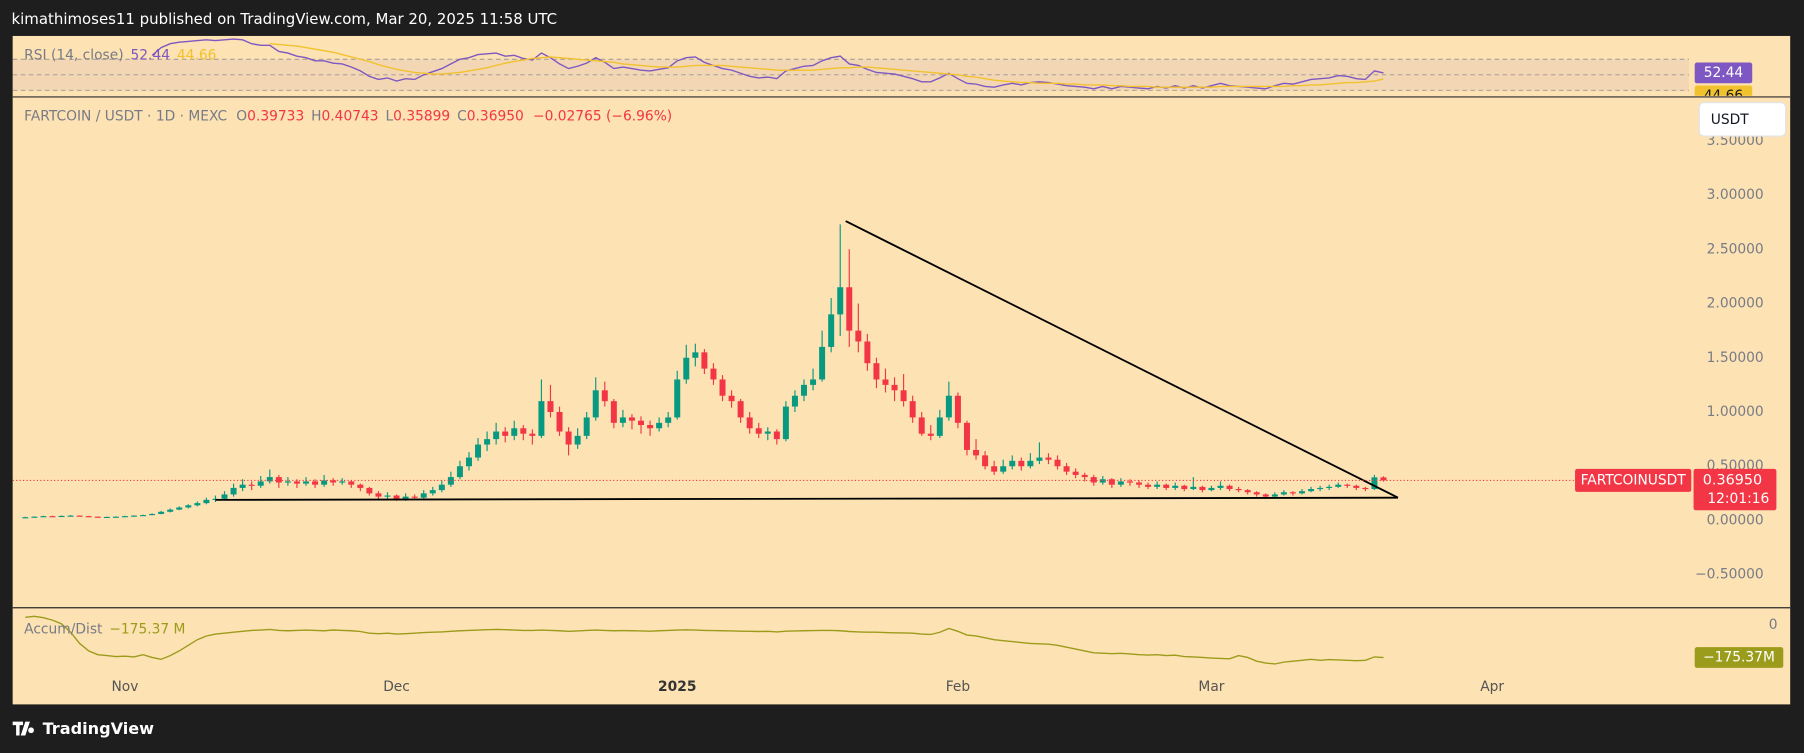  What do you see at coordinates (1735, 520) in the screenshot?
I see `y-tick-label: 0.00000` at bounding box center [1735, 520].